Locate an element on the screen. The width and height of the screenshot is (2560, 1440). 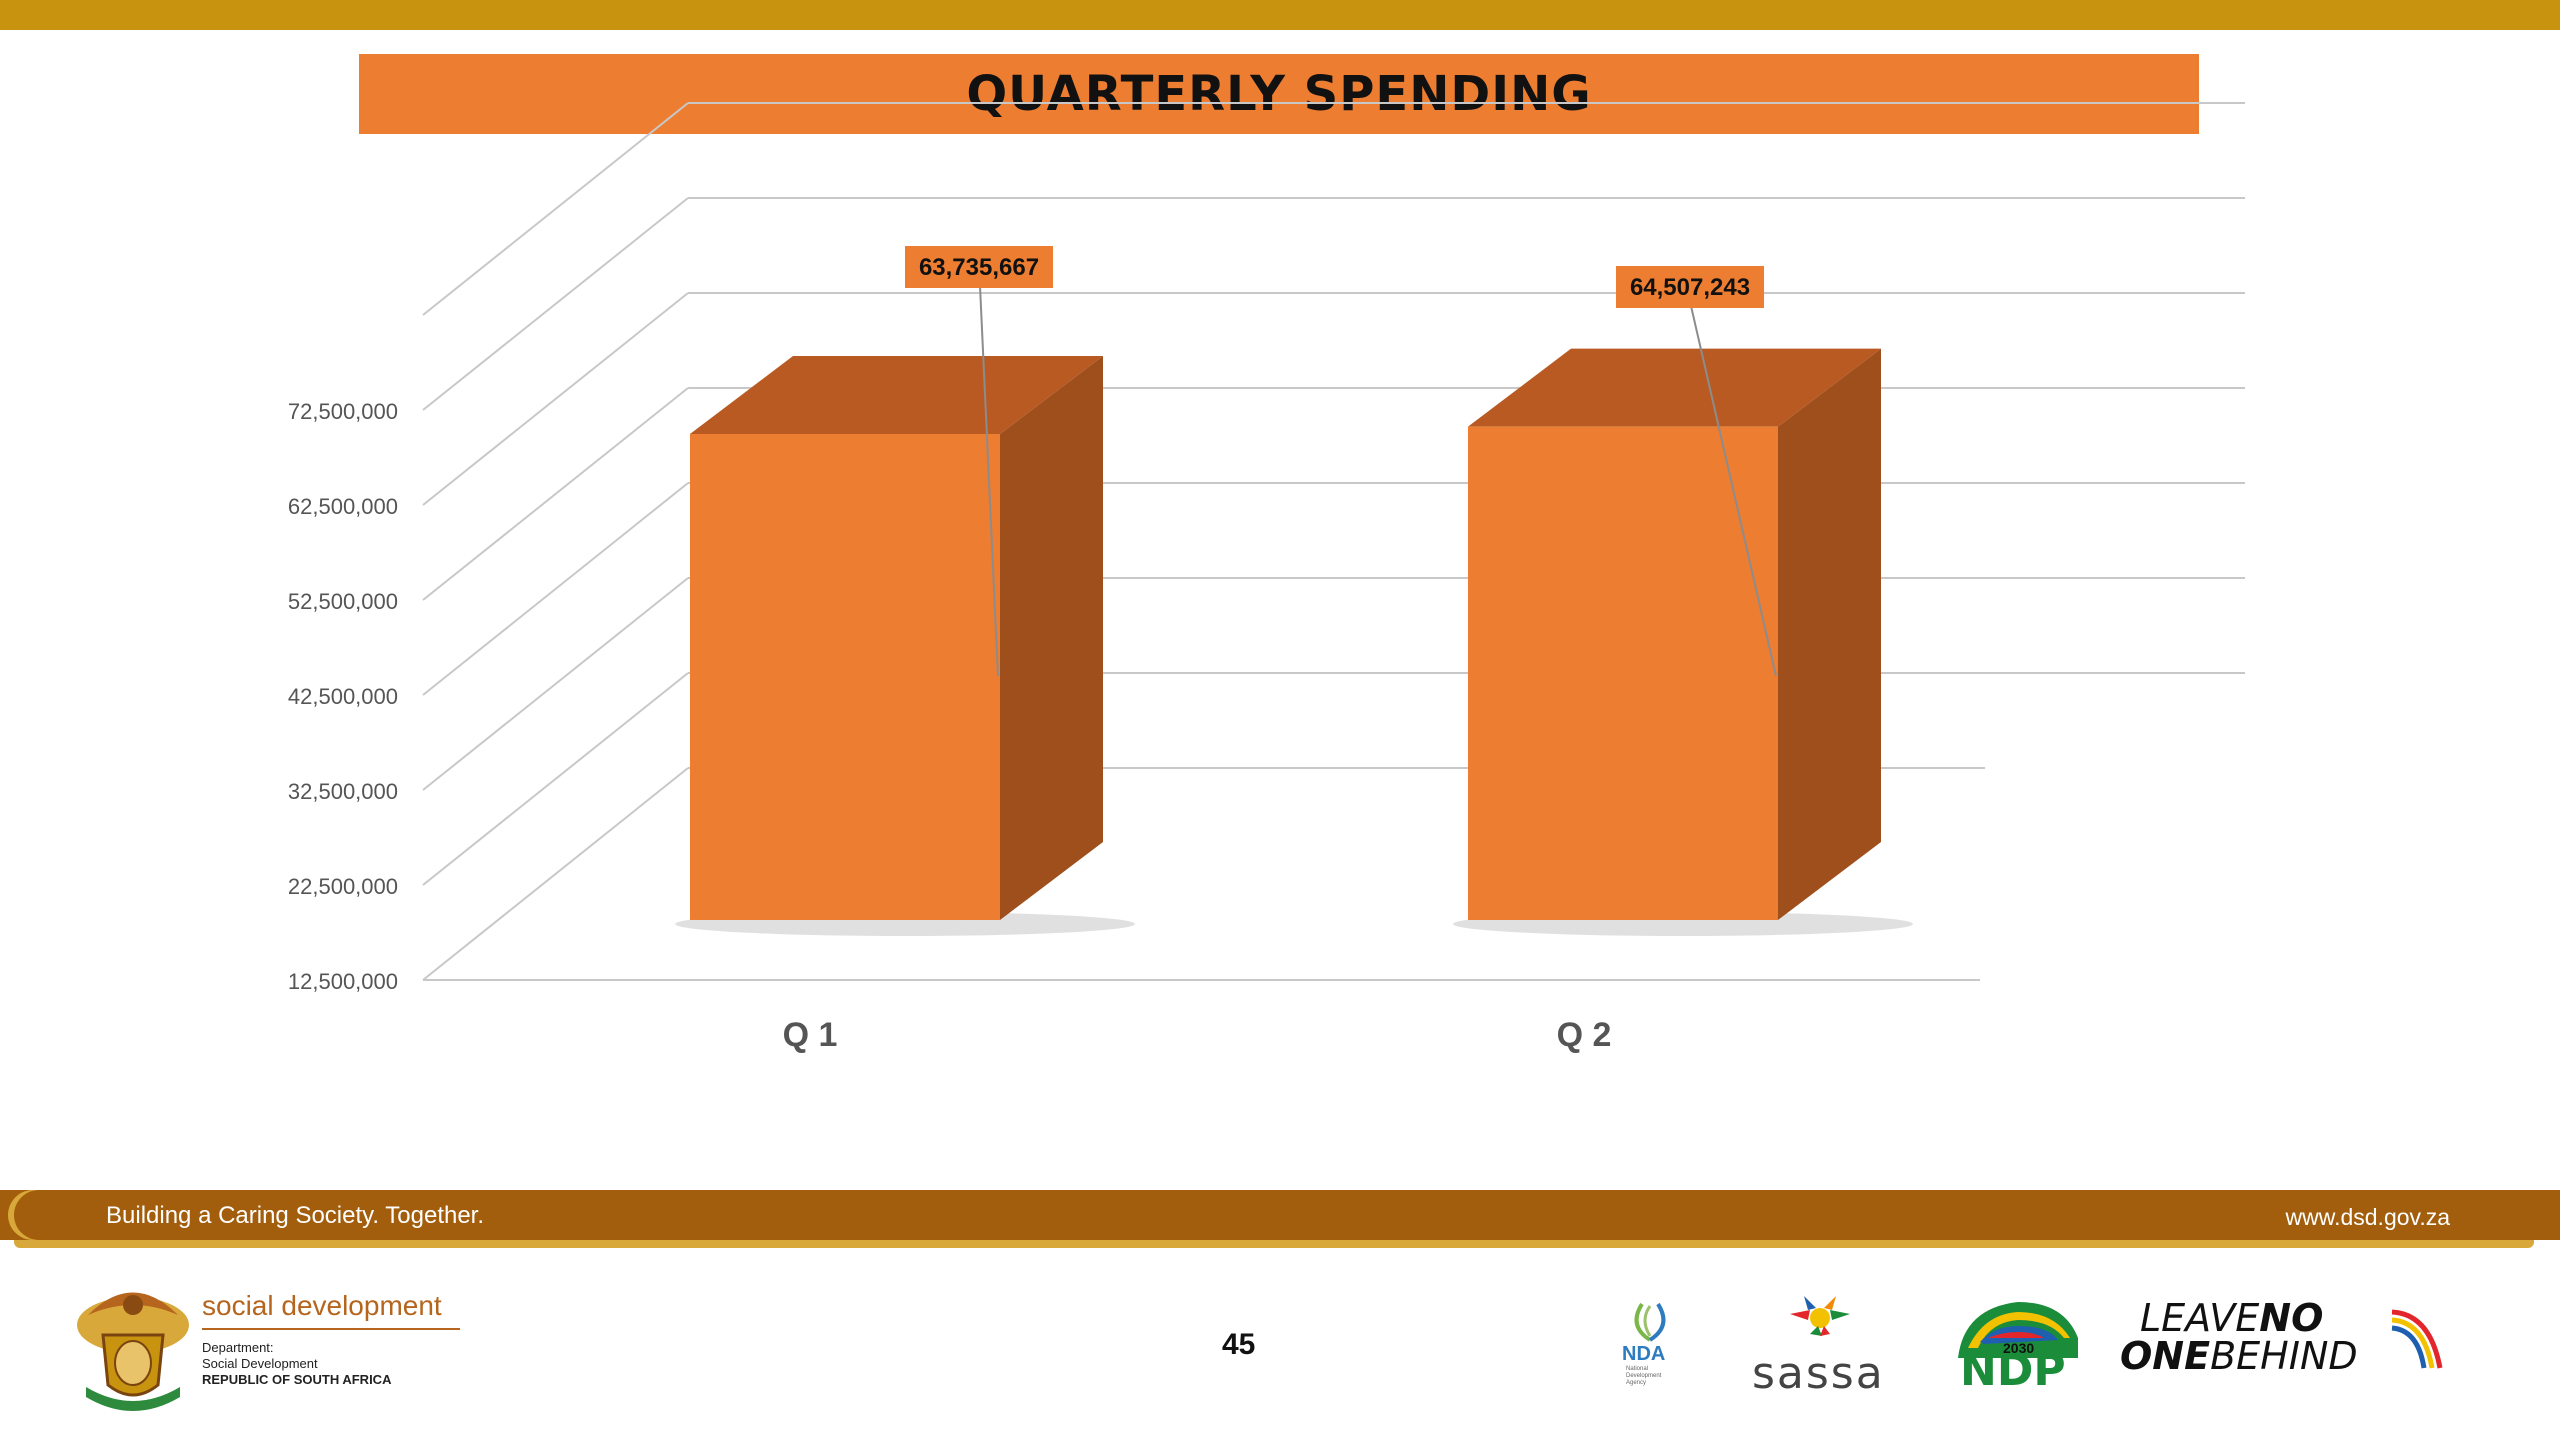
chart-data-labels: 63,735,667 64,507,243 is located at coordinates (1341, 461).